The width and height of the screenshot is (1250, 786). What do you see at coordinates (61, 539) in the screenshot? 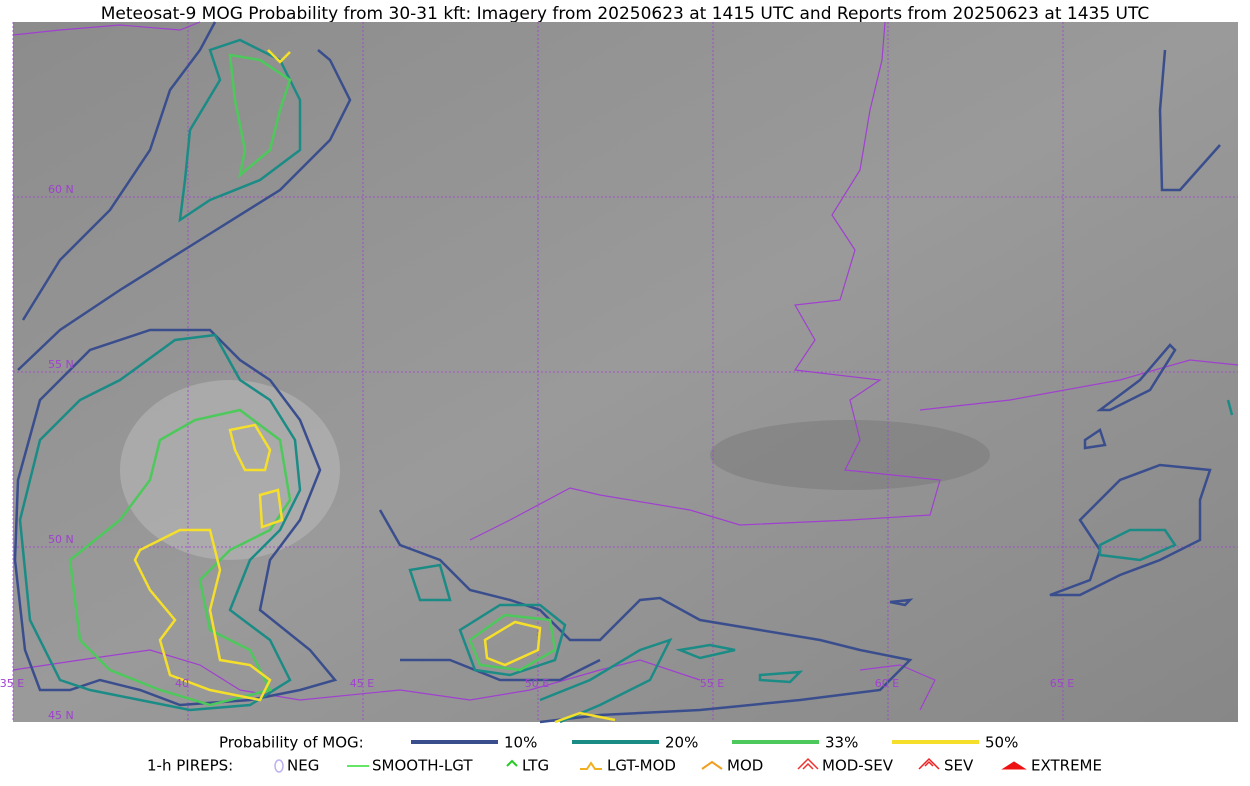
I see `lat-label: 50 N` at bounding box center [61, 539].